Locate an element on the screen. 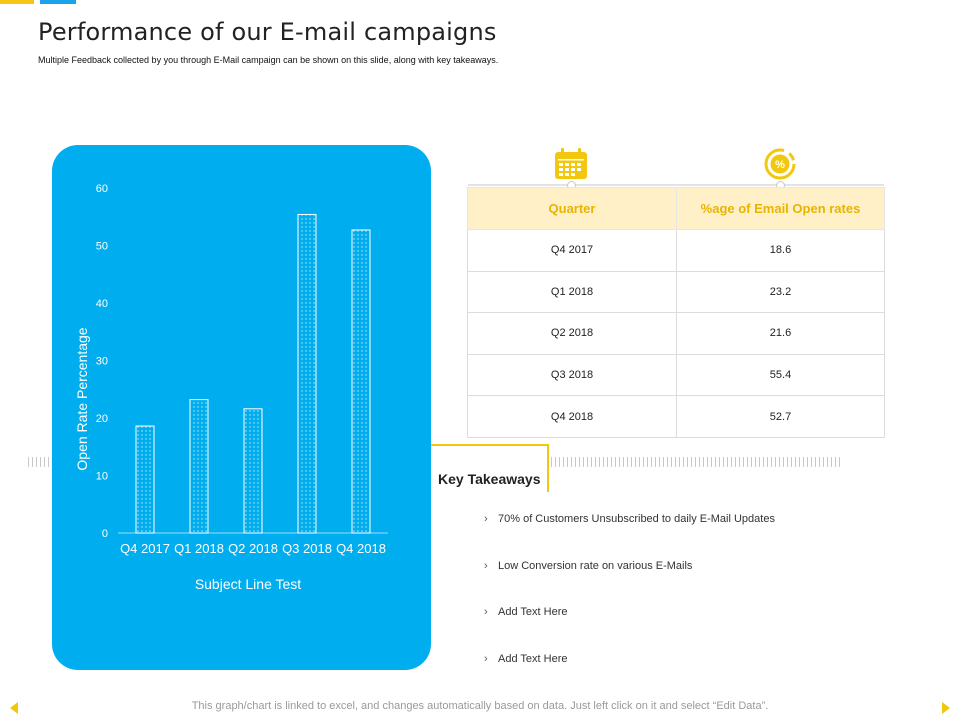 The image size is (960, 720). table-cell-quarter: Q1 2018 is located at coordinates (572, 292).